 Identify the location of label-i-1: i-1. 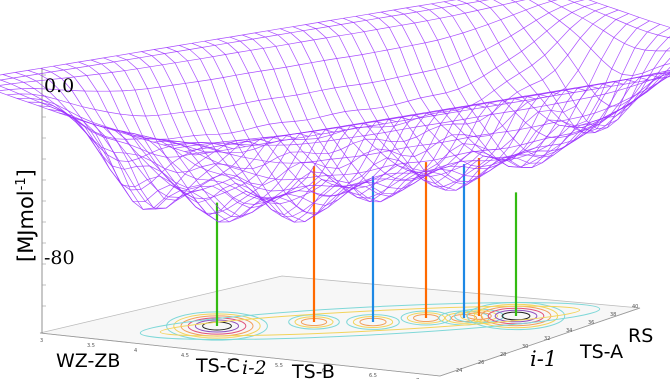
(543, 359).